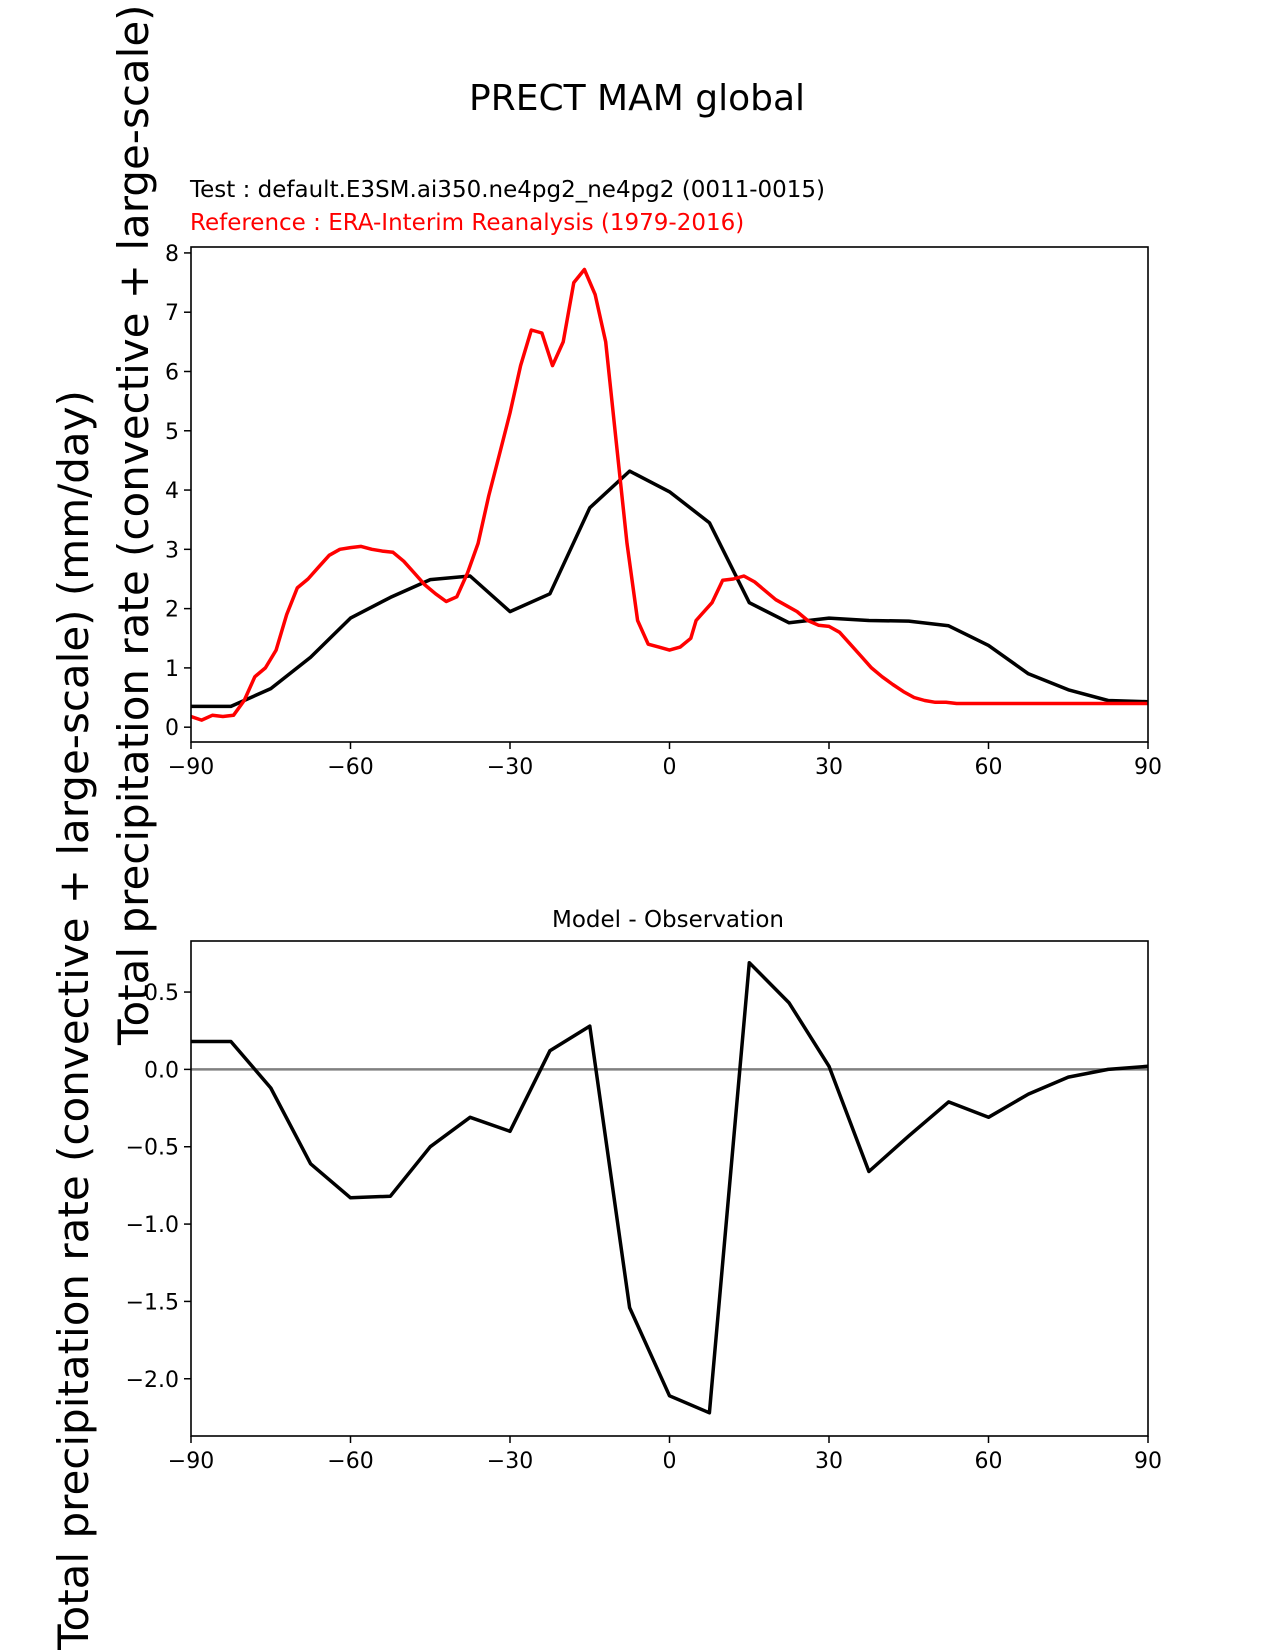 This screenshot has width=1275, height=1650. I want to click on series-line-test, so click(669, 589).